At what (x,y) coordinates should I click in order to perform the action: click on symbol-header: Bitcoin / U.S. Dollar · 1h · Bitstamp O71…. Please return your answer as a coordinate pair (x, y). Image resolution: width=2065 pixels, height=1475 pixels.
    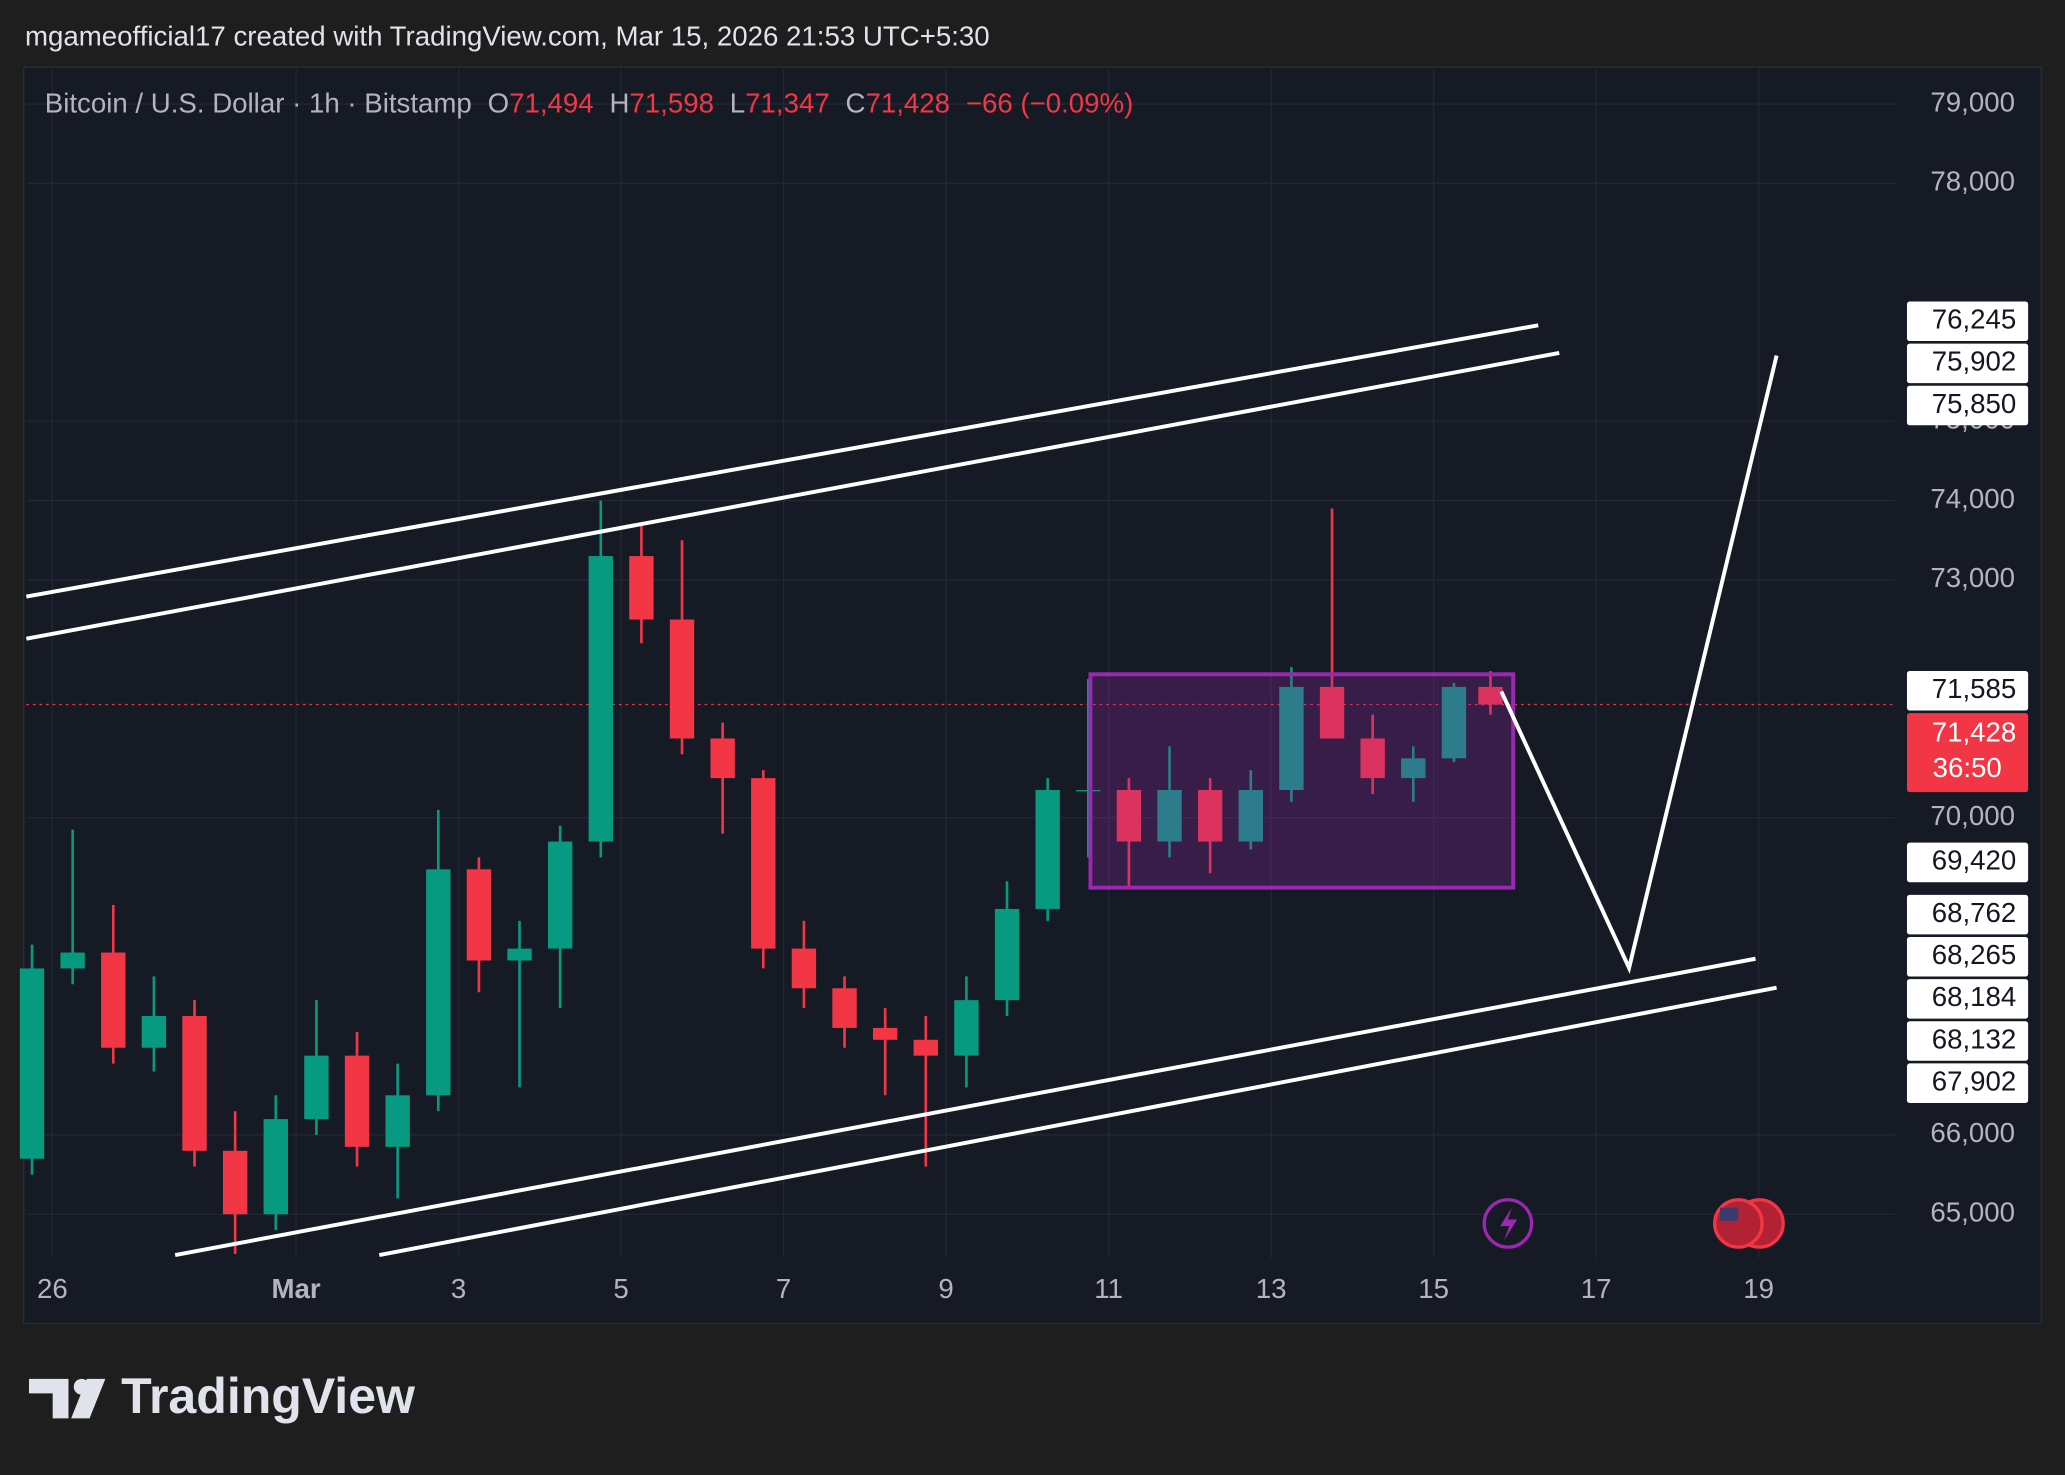
    Looking at the image, I should click on (589, 103).